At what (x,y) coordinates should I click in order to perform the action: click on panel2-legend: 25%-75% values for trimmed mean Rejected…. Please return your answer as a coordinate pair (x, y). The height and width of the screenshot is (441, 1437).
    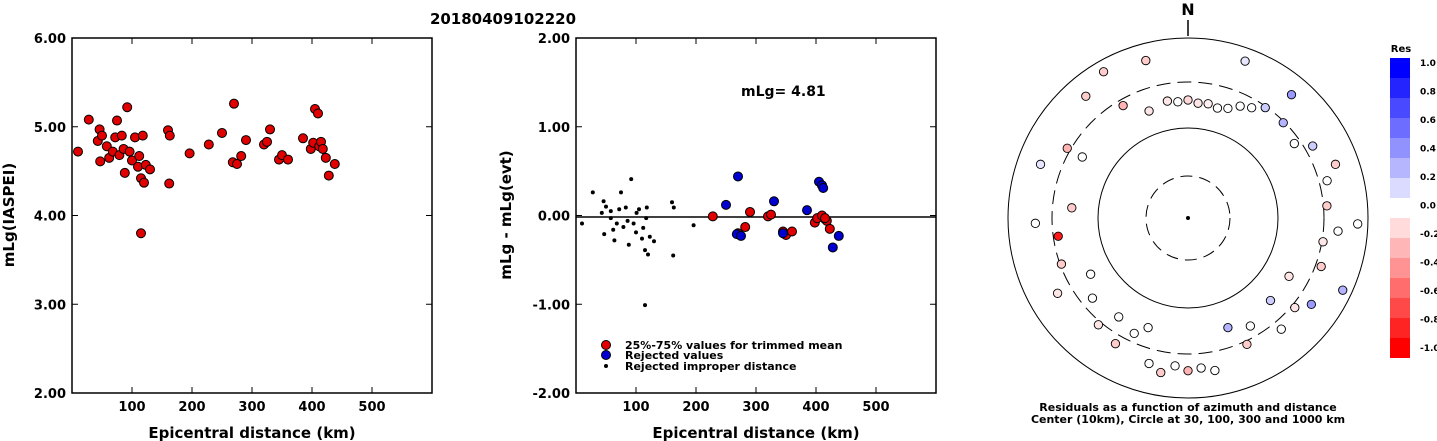
    Looking at the image, I should click on (721, 356).